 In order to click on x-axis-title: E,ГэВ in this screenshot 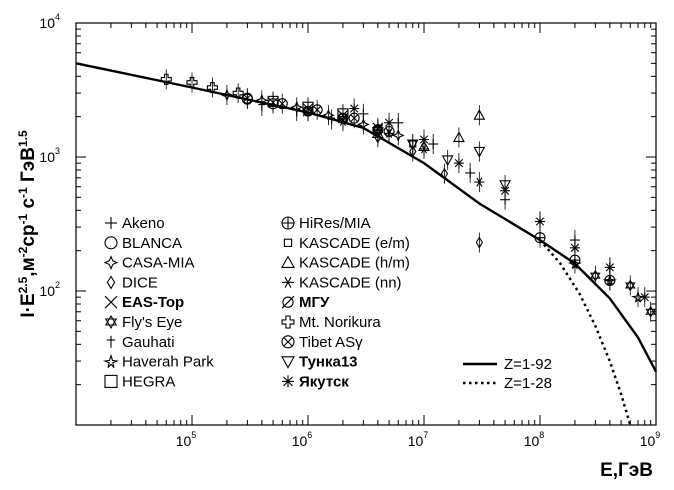, I will do `click(626, 470)`.